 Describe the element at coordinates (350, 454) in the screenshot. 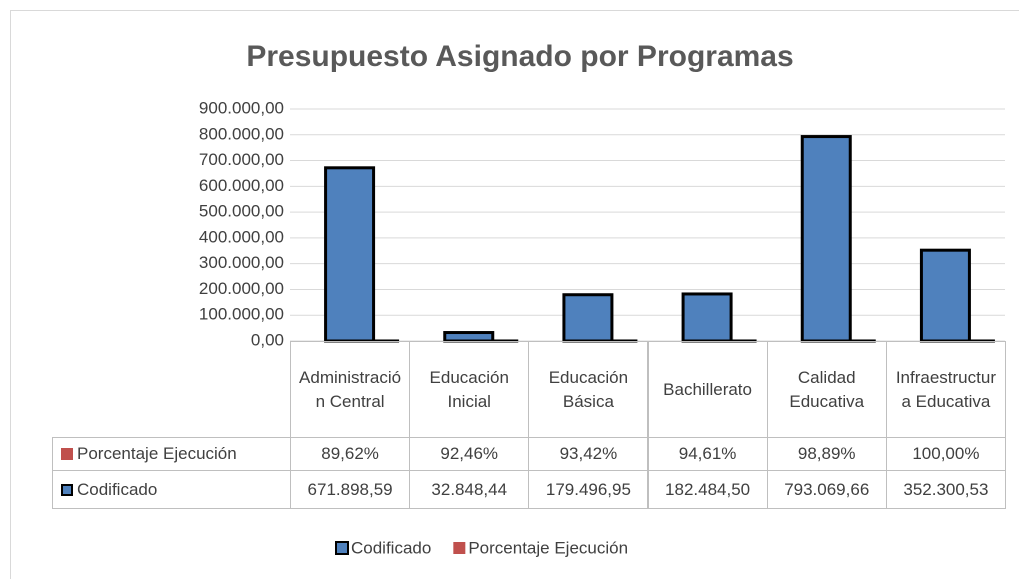

I see `table-value: 89,62%` at that location.